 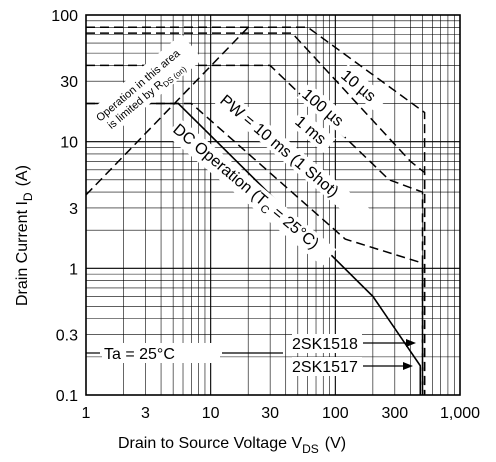 I want to click on part-2sk1517-label: 2SK1517, so click(x=325, y=367).